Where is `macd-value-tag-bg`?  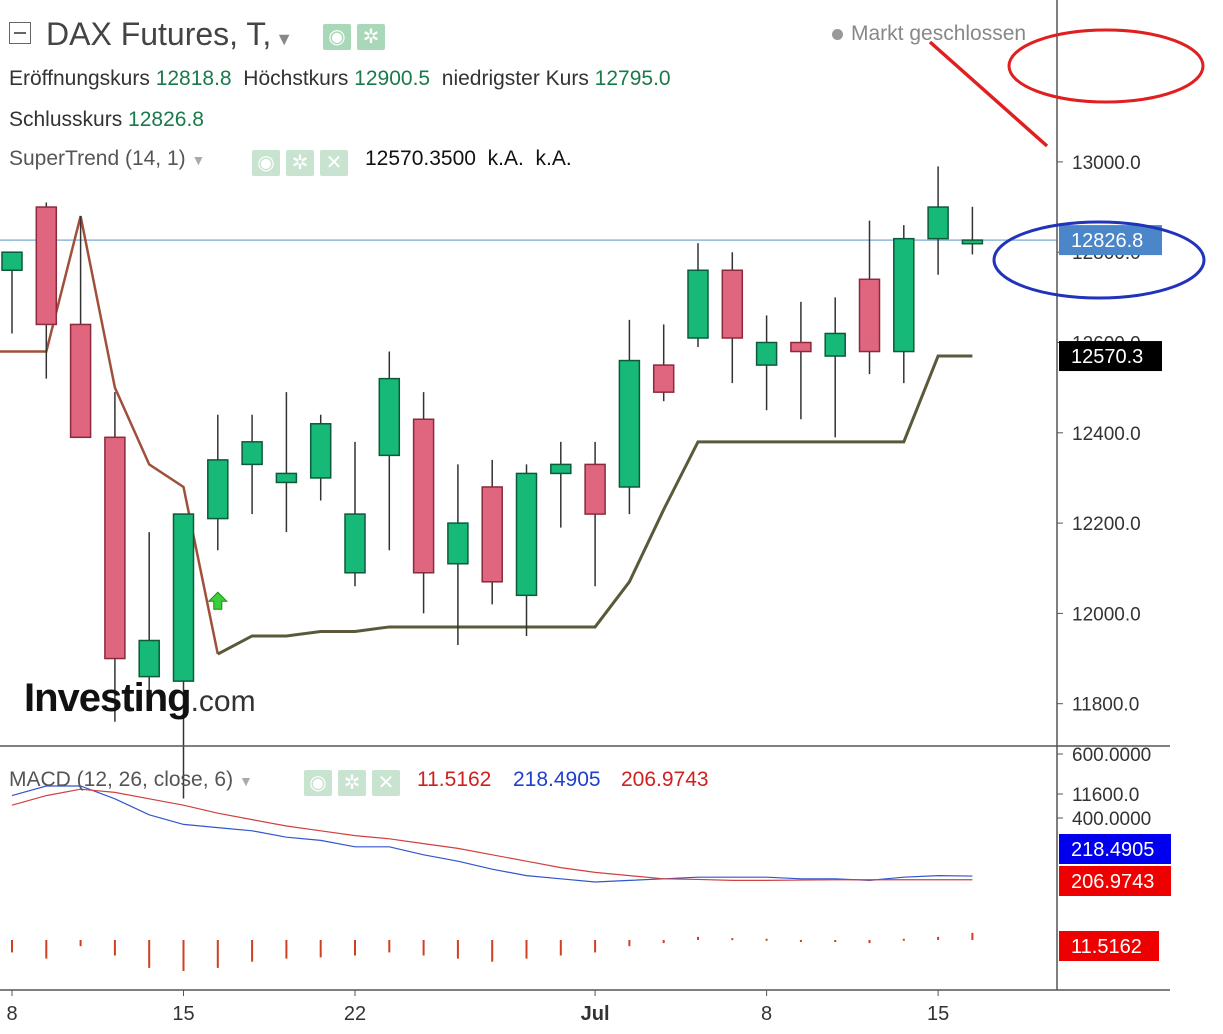 macd-value-tag-bg is located at coordinates (1115, 849).